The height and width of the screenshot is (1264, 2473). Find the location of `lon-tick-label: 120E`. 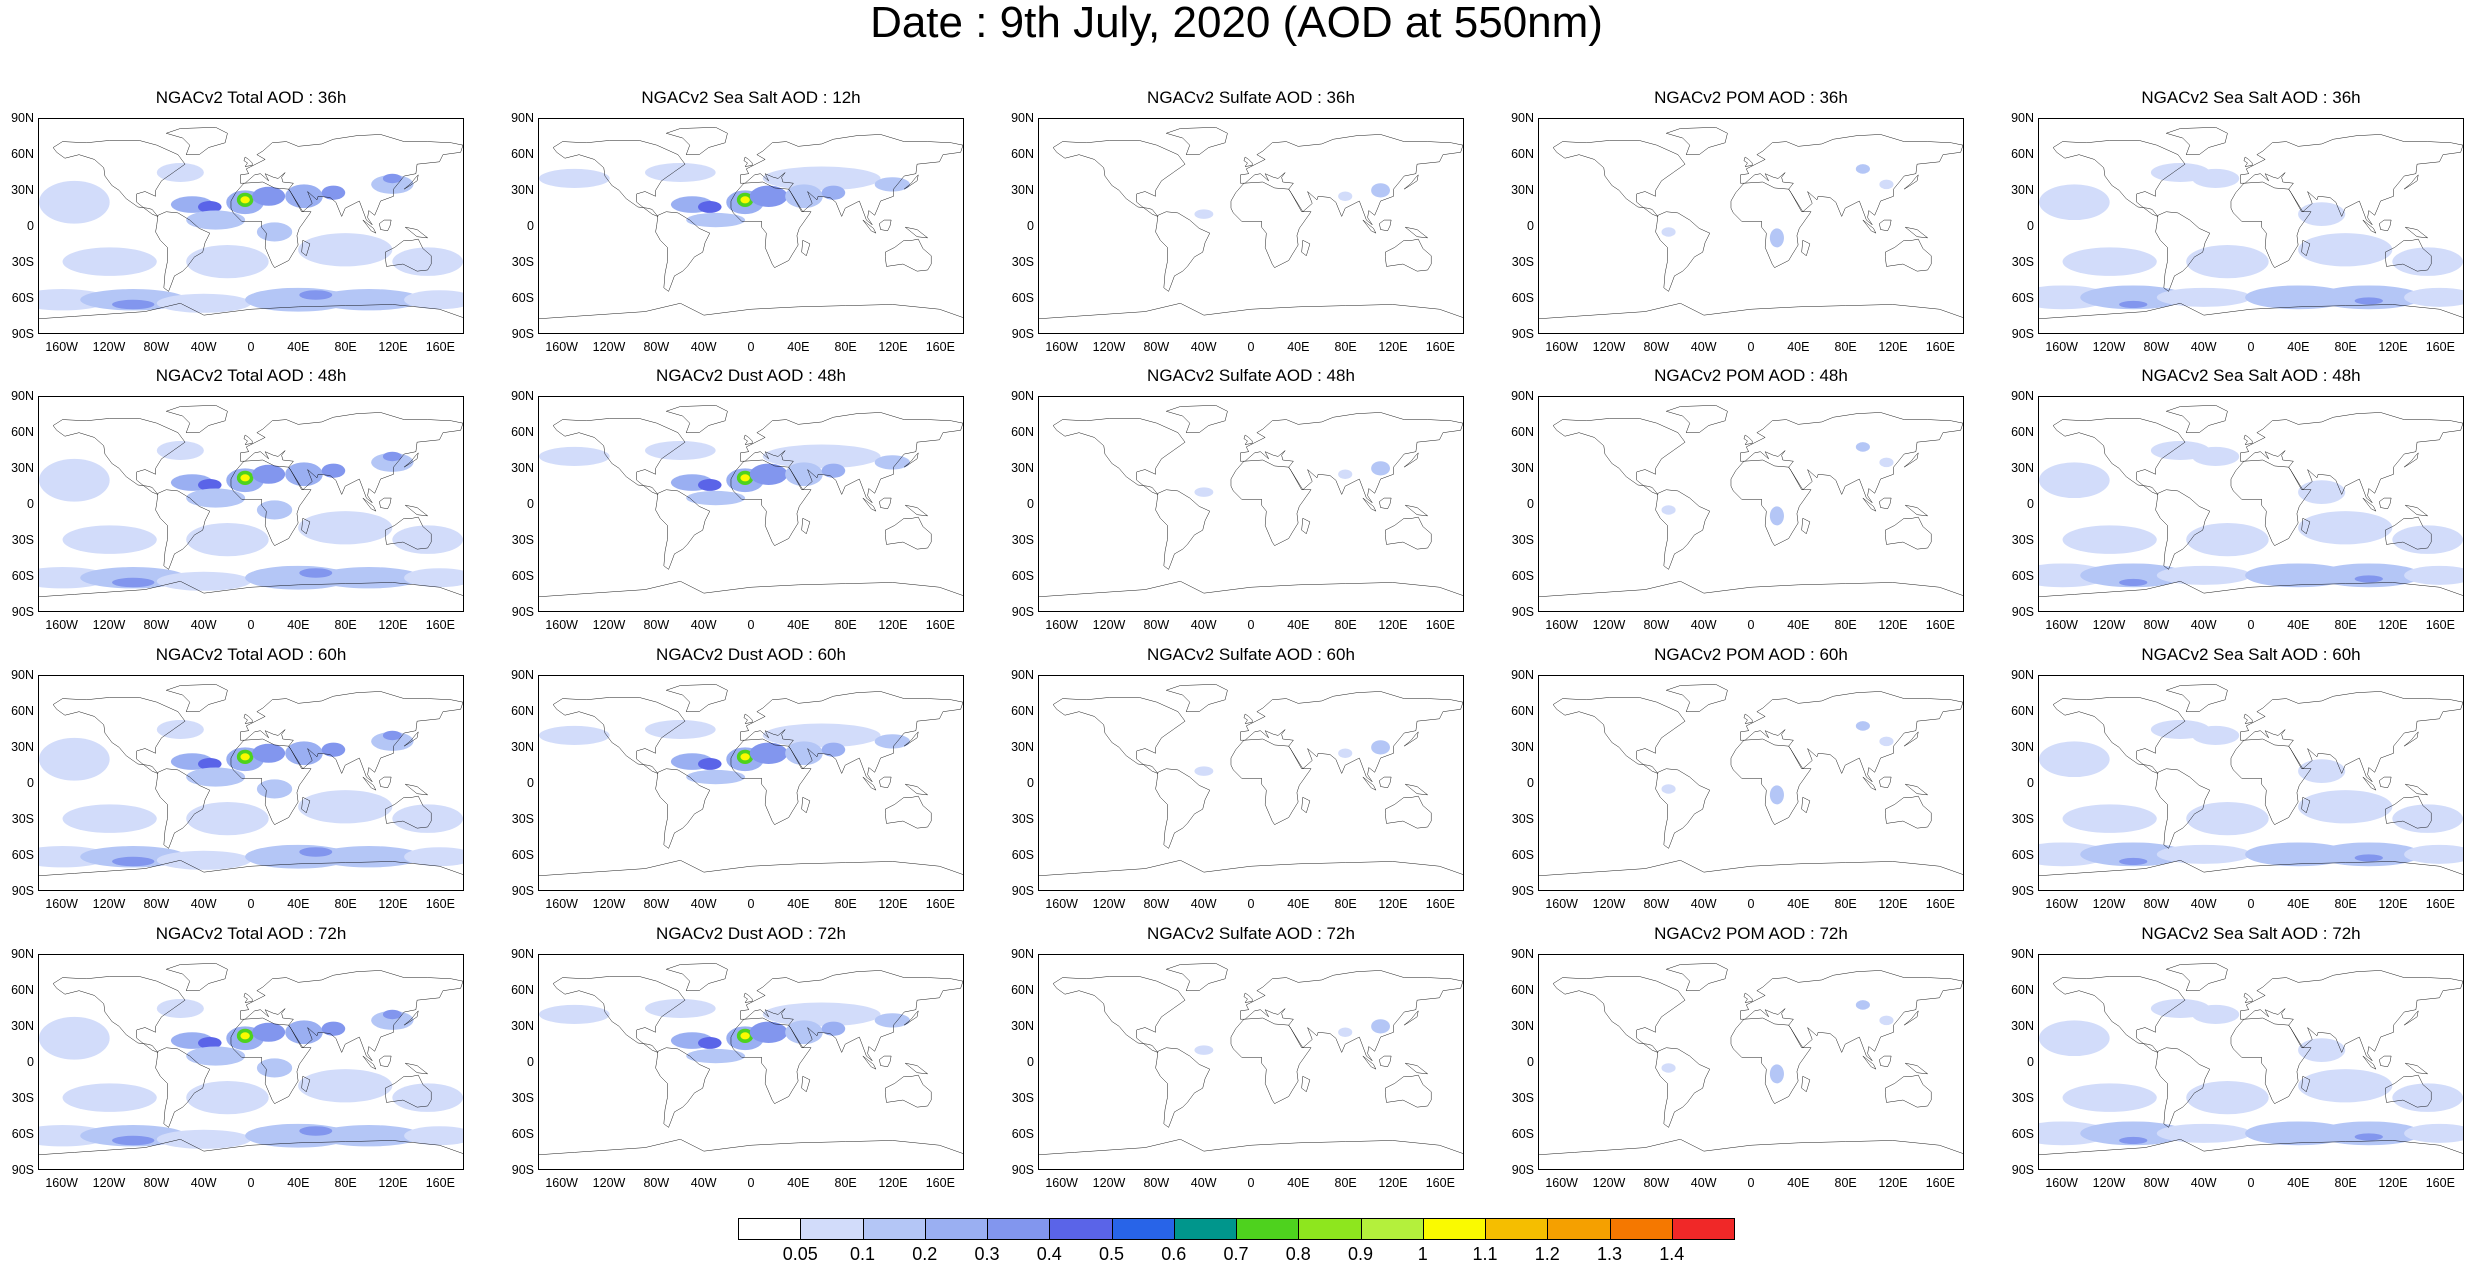

lon-tick-label: 120E is located at coordinates (393, 347).